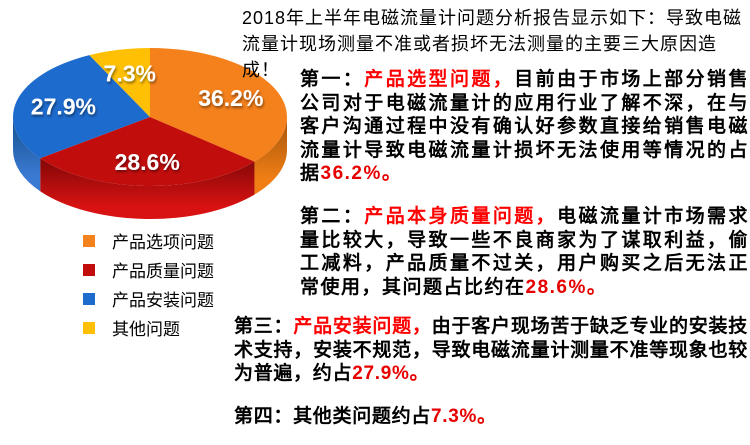 The height and width of the screenshot is (445, 750). Describe the element at coordinates (89, 327) in the screenshot. I see `legend-swatch-yellow` at that location.